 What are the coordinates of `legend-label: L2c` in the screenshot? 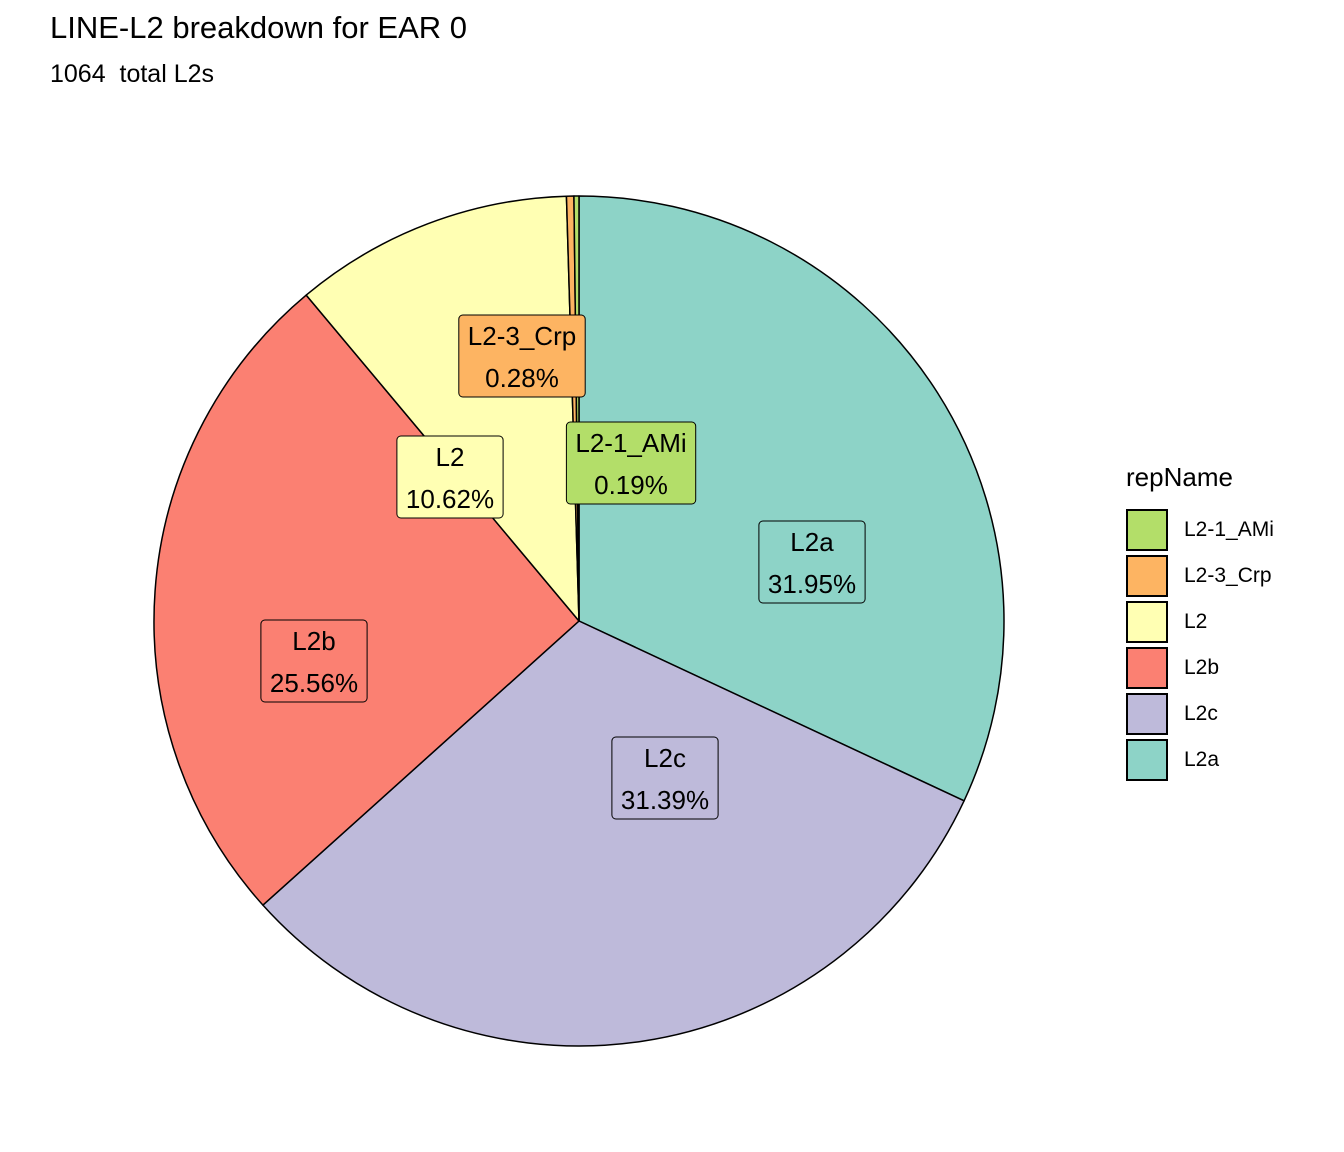 It's located at (1201, 713).